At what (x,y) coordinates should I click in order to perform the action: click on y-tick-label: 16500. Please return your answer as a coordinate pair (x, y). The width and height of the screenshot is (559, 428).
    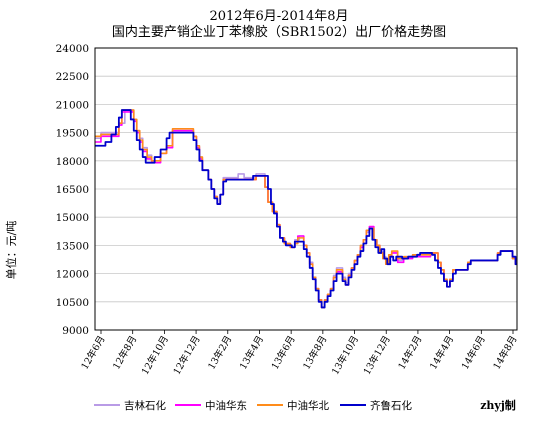
    Looking at the image, I should click on (72, 190).